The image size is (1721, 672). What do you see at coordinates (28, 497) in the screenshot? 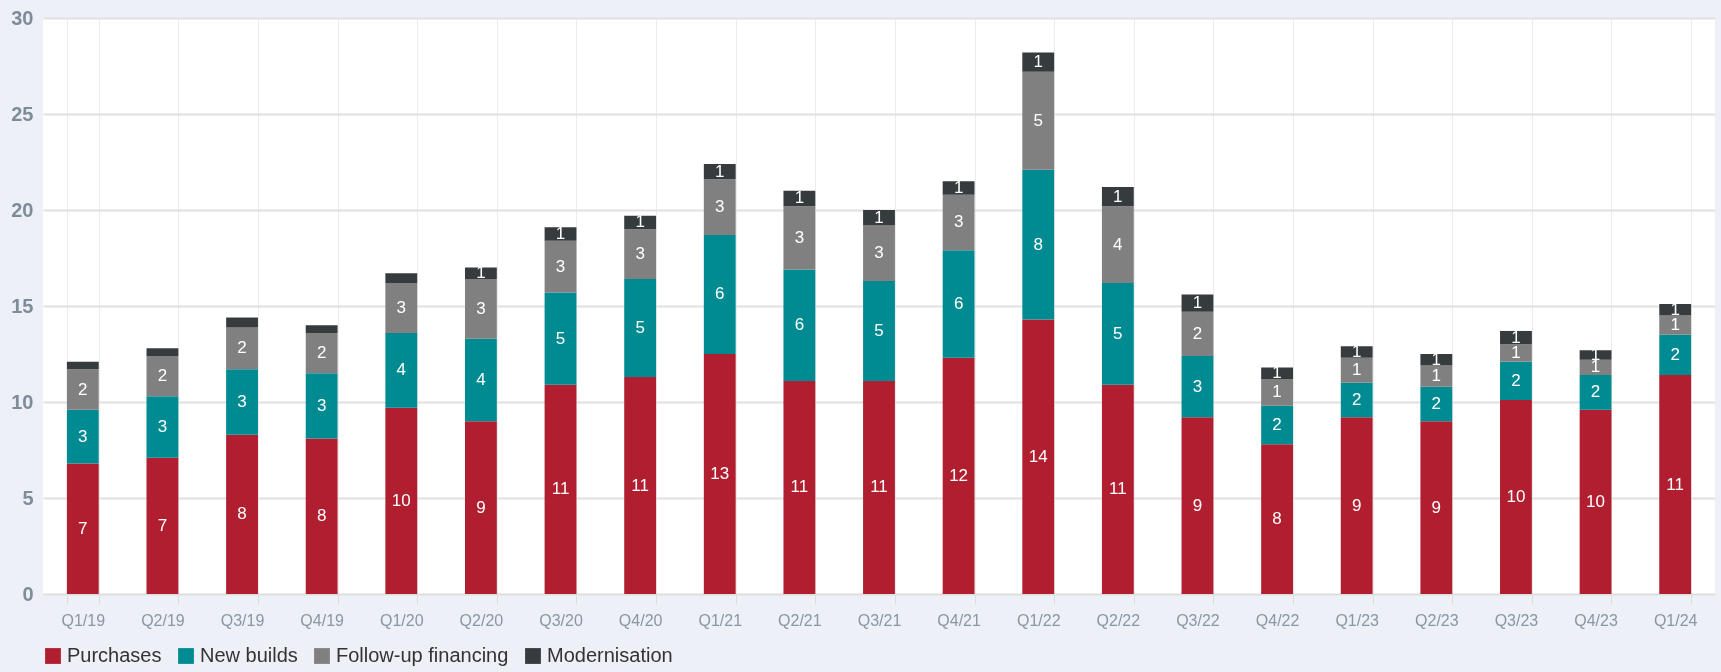
I see `y-tick-label: 5` at bounding box center [28, 497].